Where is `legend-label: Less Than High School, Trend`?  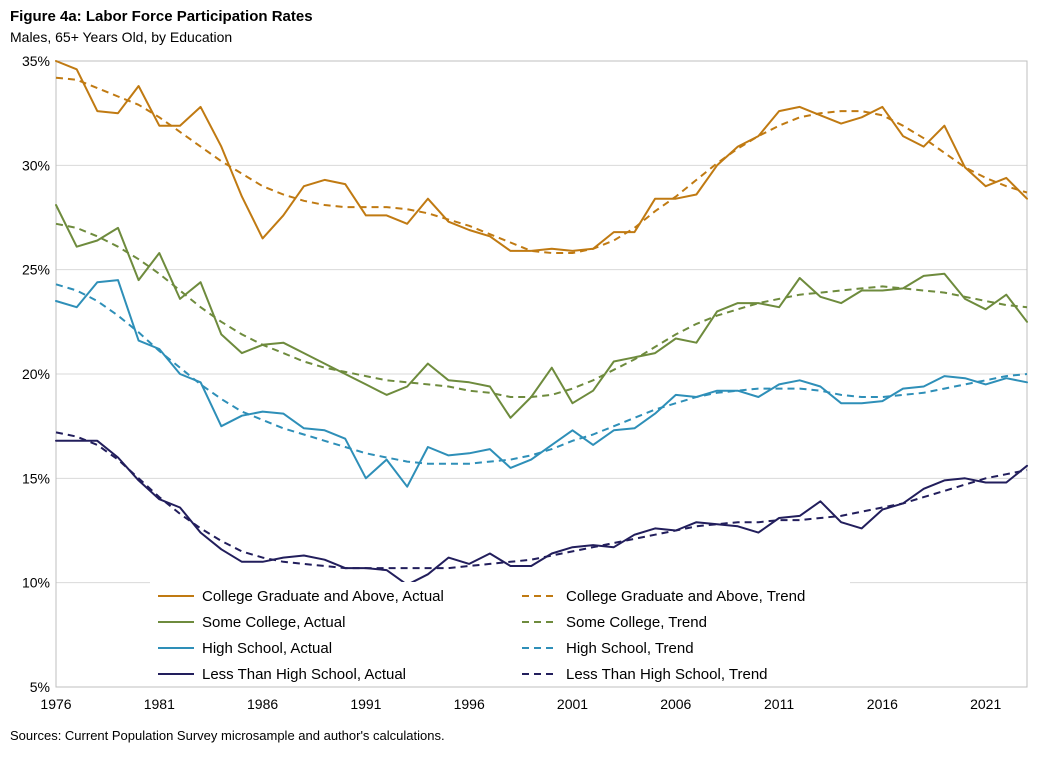
legend-label: Less Than High School, Trend is located at coordinates (667, 674).